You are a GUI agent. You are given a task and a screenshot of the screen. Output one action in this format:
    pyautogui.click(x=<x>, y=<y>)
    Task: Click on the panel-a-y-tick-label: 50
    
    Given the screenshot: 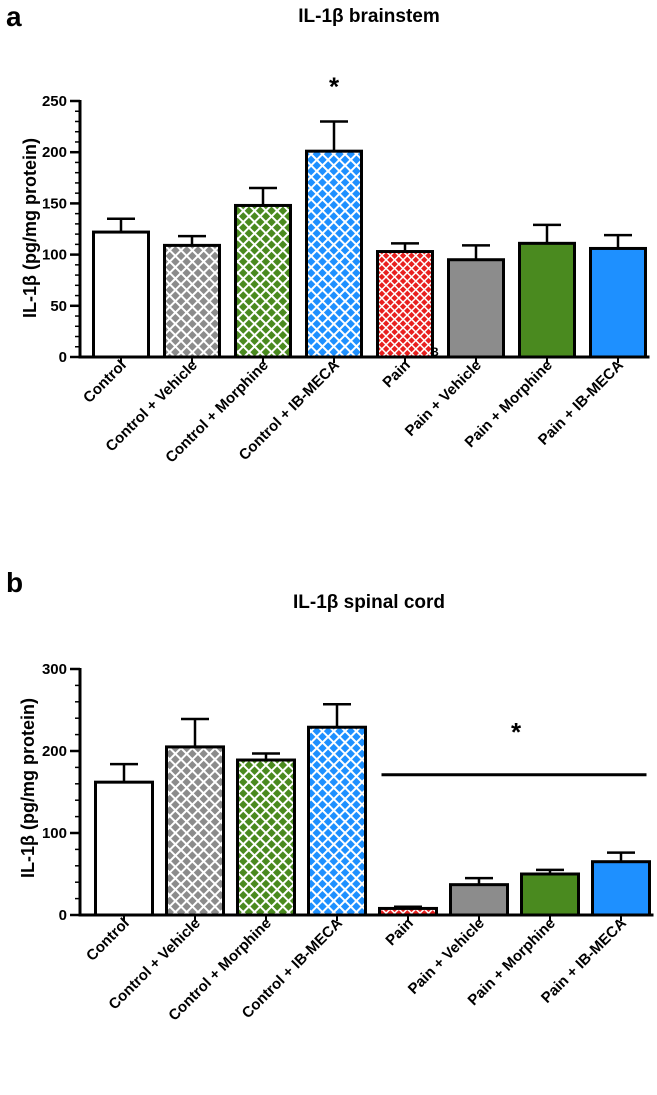 What is the action you would take?
    pyautogui.click(x=58, y=306)
    